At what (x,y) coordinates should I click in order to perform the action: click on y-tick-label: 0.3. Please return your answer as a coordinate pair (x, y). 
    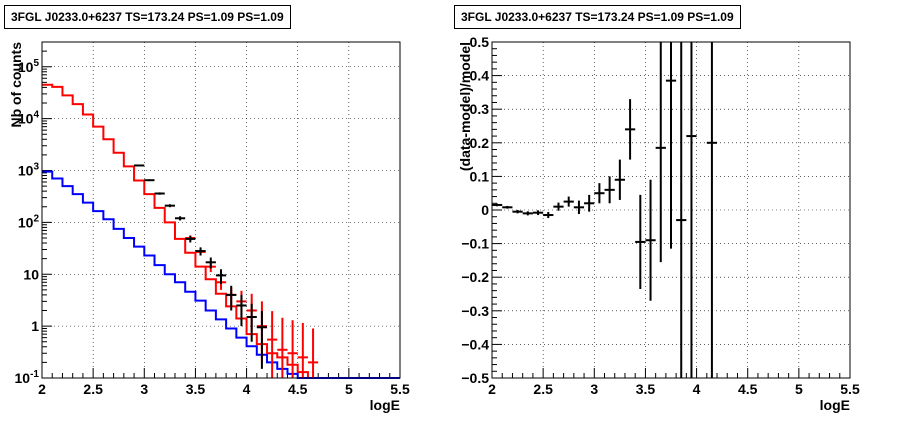
    Looking at the image, I should click on (480, 109).